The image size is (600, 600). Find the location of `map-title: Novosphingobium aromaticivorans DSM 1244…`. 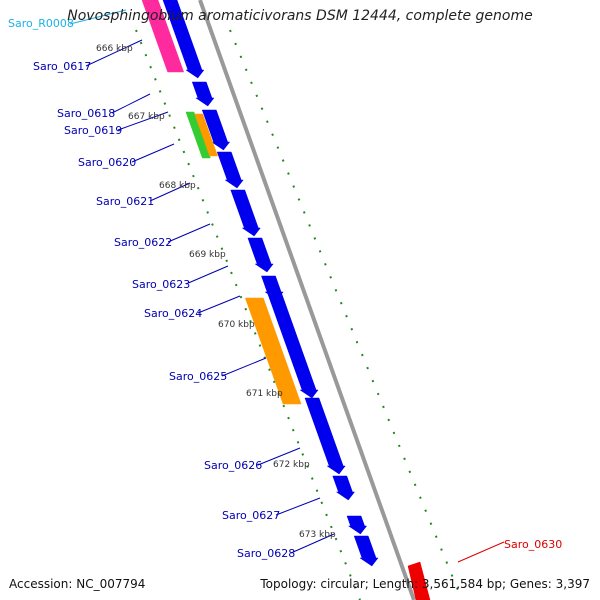

map-title: Novosphingobium aromaticivorans DSM 1244… is located at coordinates (300, 16).